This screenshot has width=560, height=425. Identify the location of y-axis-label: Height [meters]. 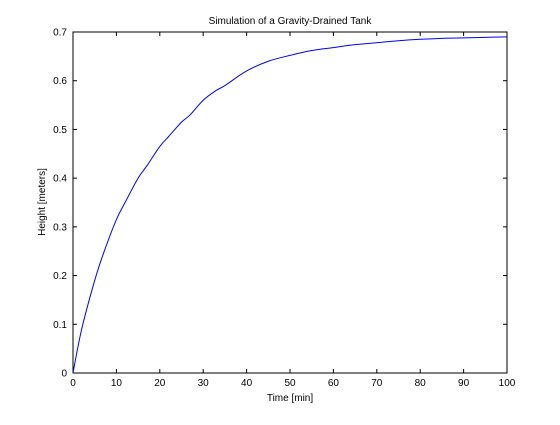
(42, 202).